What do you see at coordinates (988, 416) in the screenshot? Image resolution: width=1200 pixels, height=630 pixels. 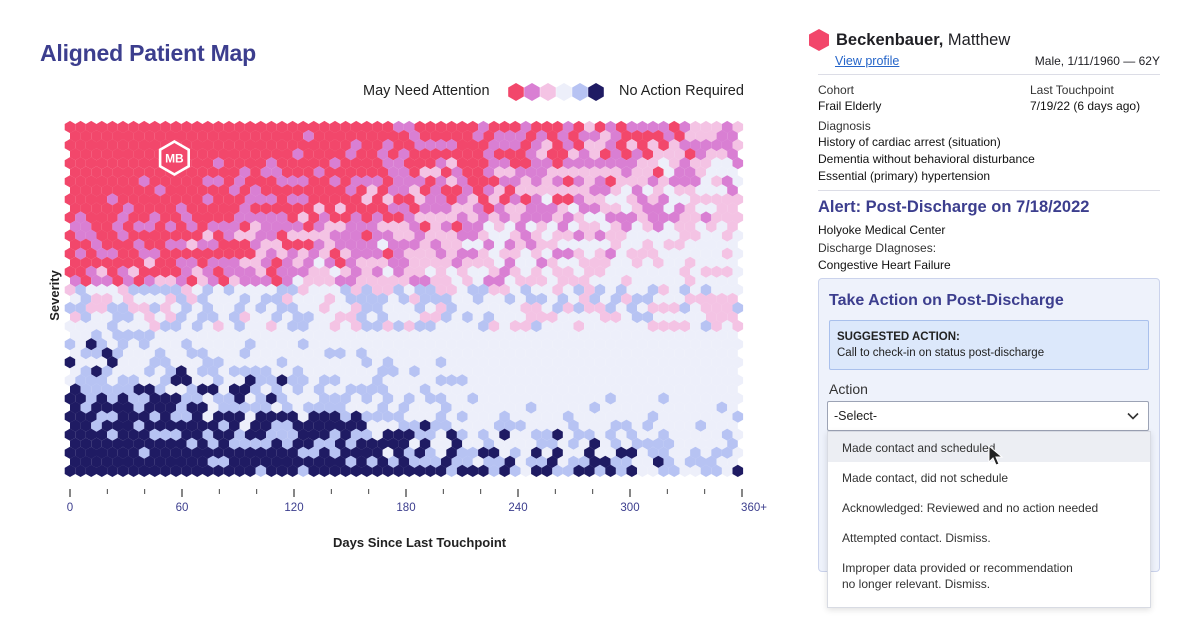 I see `action-select: -Select-` at bounding box center [988, 416].